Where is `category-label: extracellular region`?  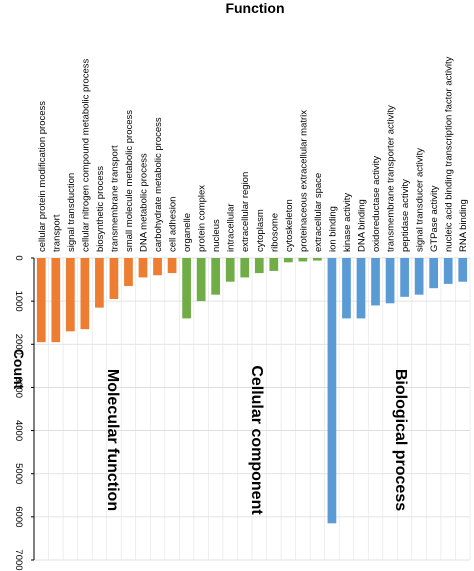 category-label: extracellular region is located at coordinates (245, 212).